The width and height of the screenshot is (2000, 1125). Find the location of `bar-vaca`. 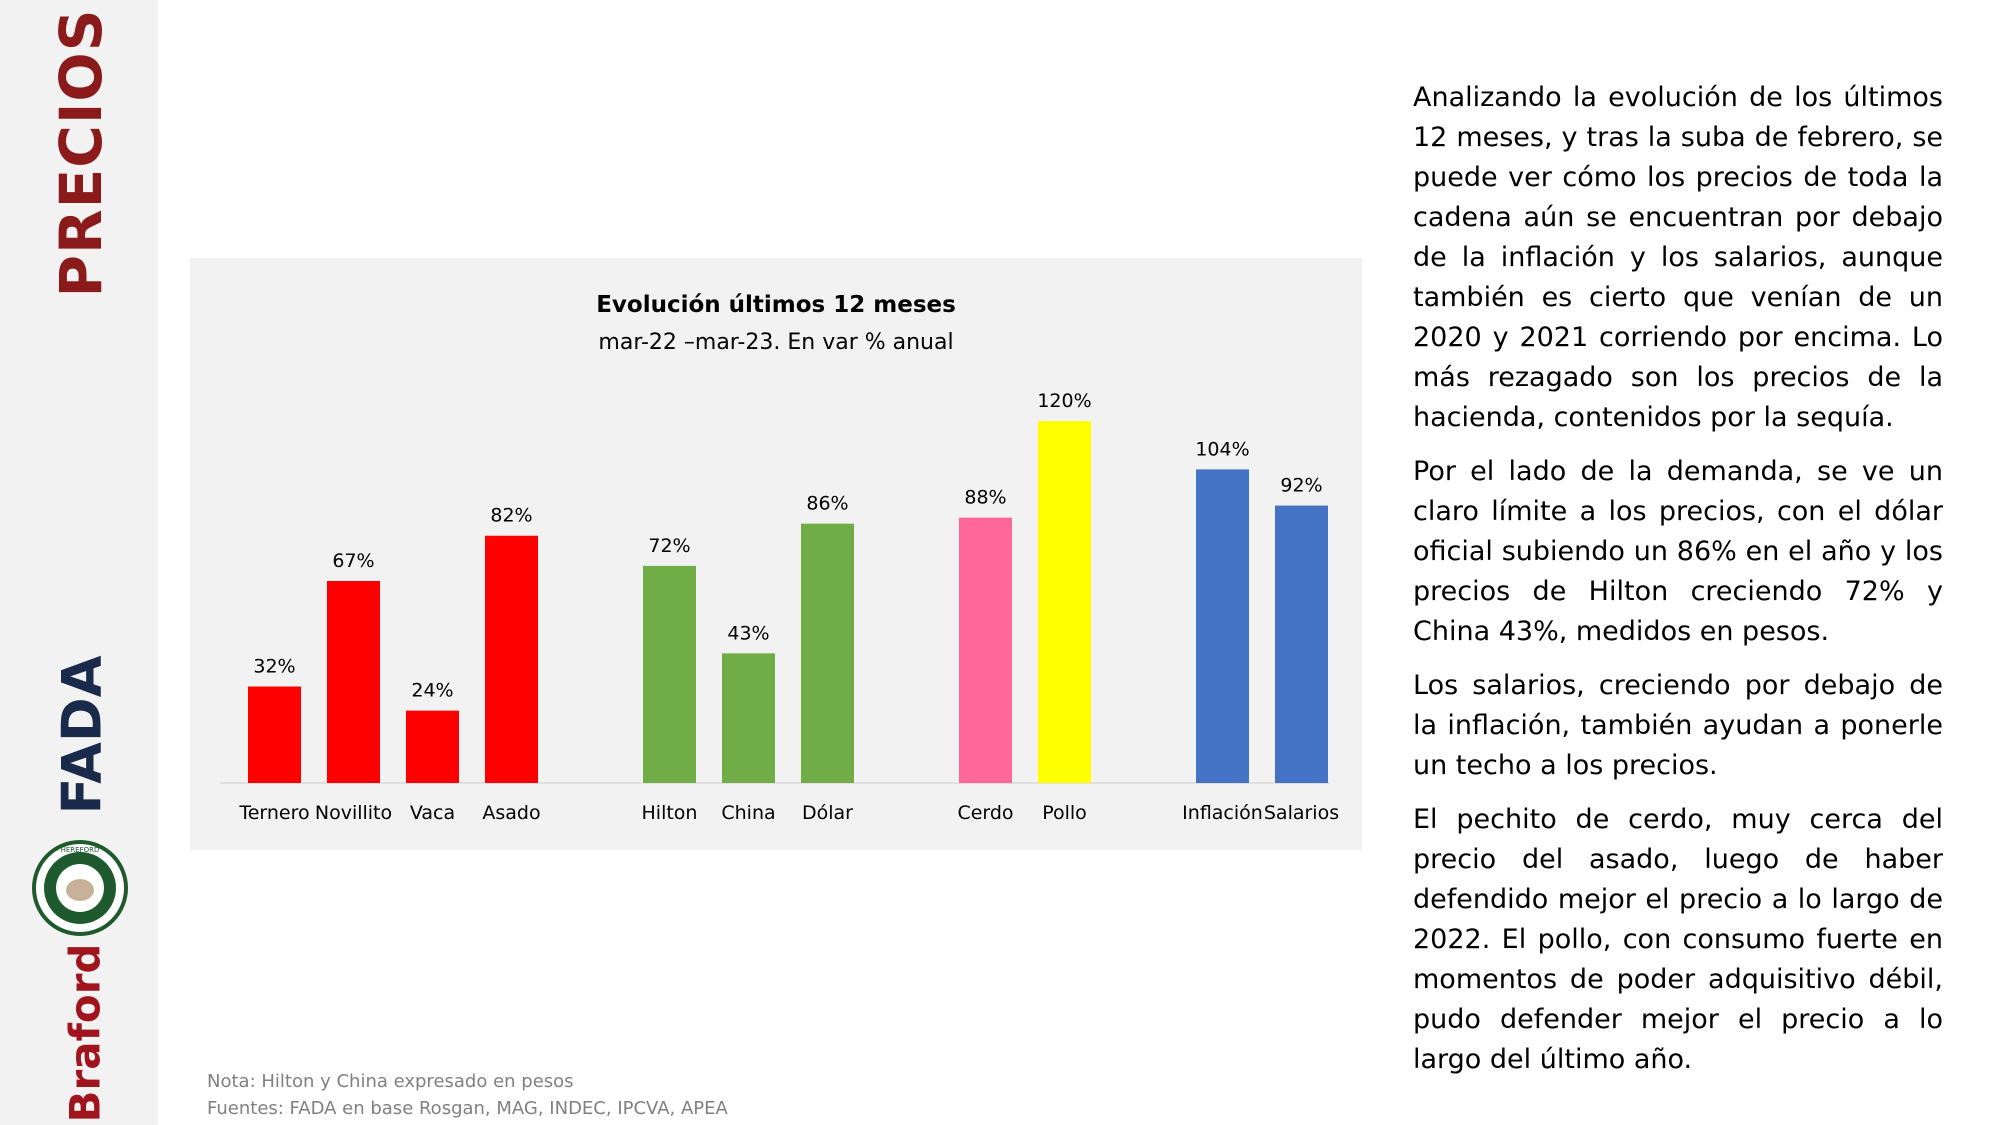

bar-vaca is located at coordinates (432, 746).